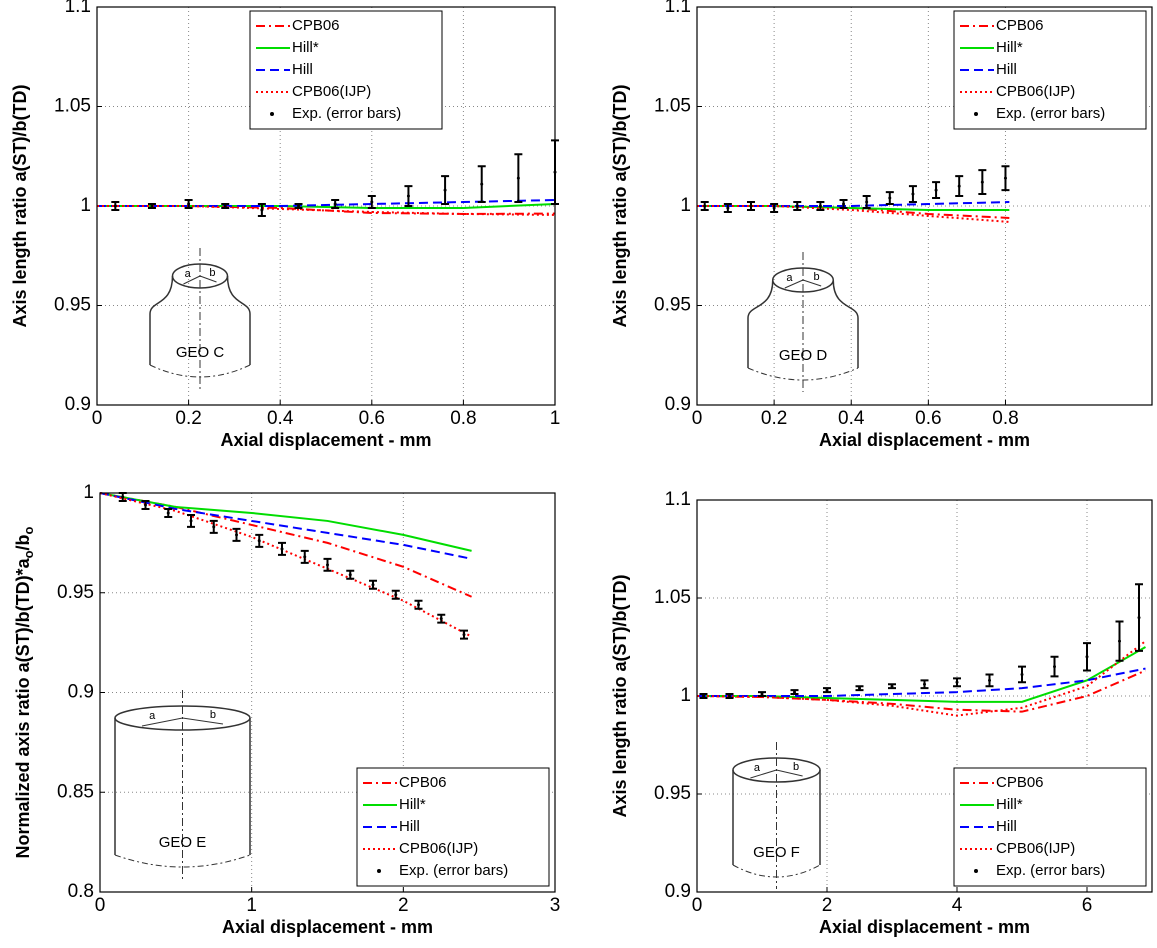  Describe the element at coordinates (23, 542) in the screenshot. I see `y-axis-label-part: /b` at that location.